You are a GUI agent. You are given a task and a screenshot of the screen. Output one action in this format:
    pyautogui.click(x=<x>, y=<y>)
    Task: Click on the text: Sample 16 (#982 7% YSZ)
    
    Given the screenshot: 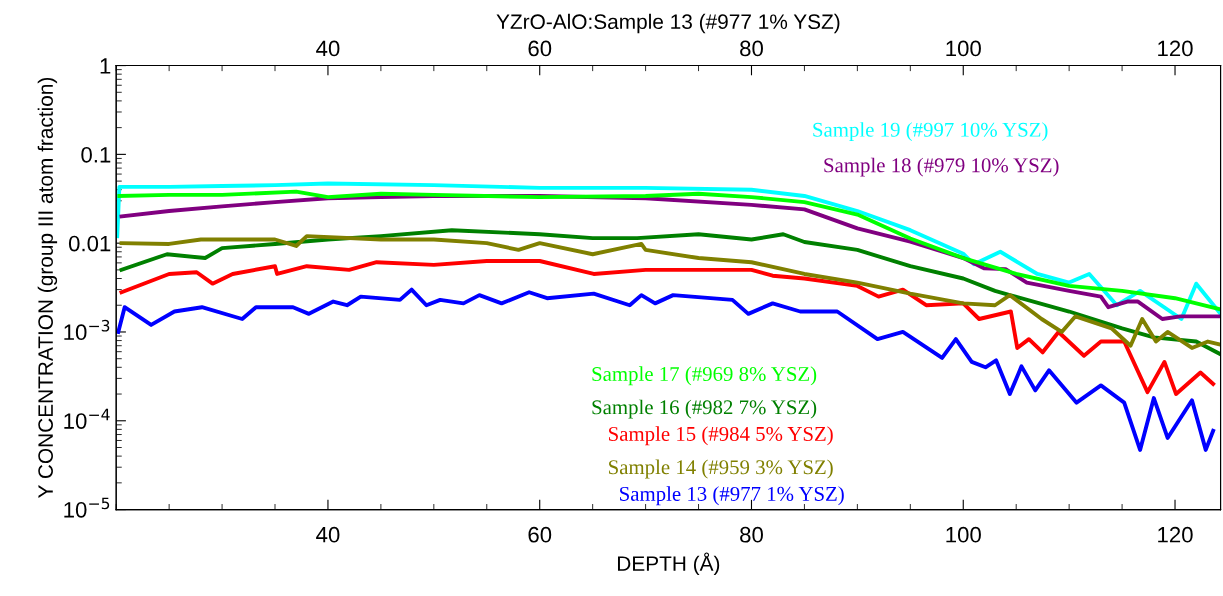 What is the action you would take?
    pyautogui.click(x=704, y=409)
    